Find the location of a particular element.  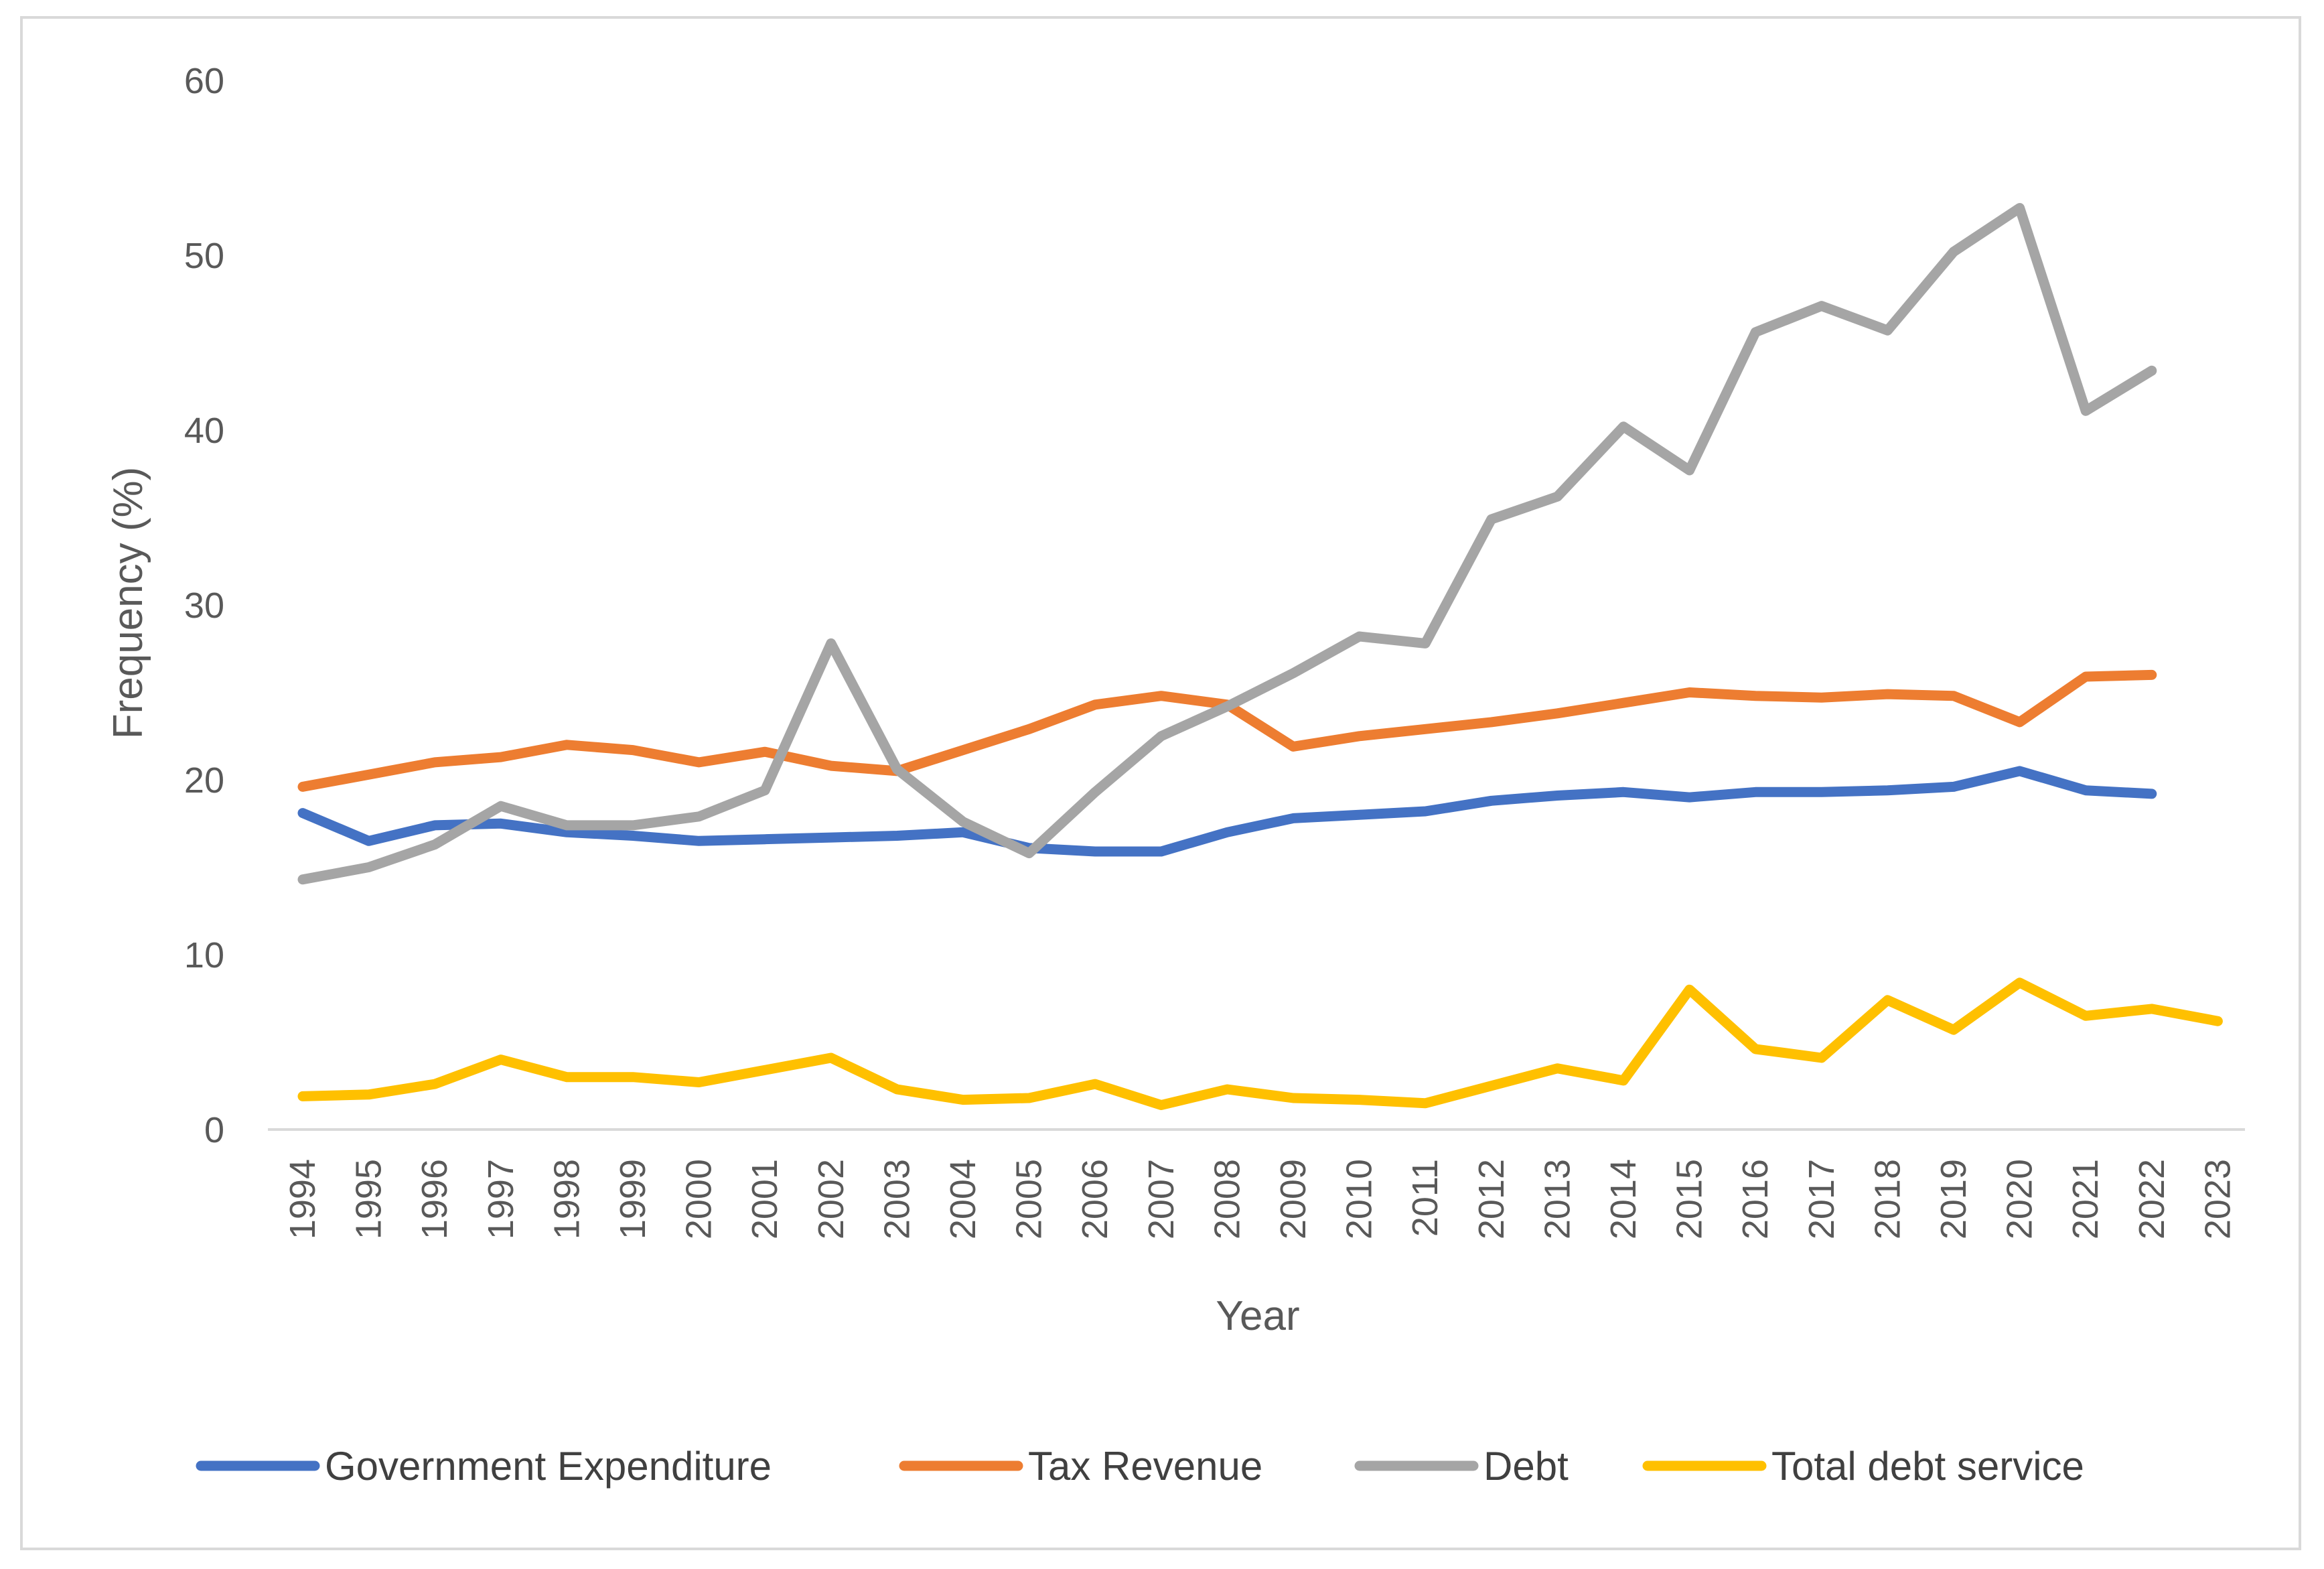

x-tick-label: 2020 is located at coordinates (2020, 1199).